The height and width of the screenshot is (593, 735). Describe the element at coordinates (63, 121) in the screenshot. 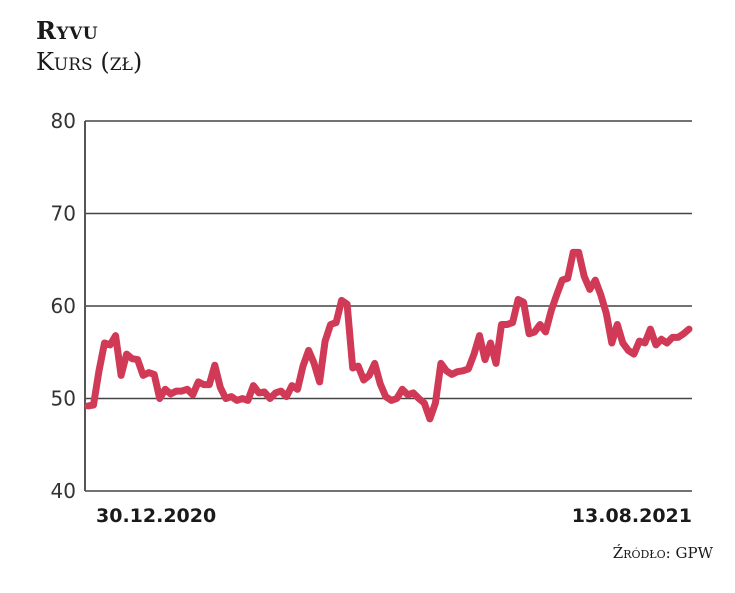

I see `y-tick-label: 80` at that location.